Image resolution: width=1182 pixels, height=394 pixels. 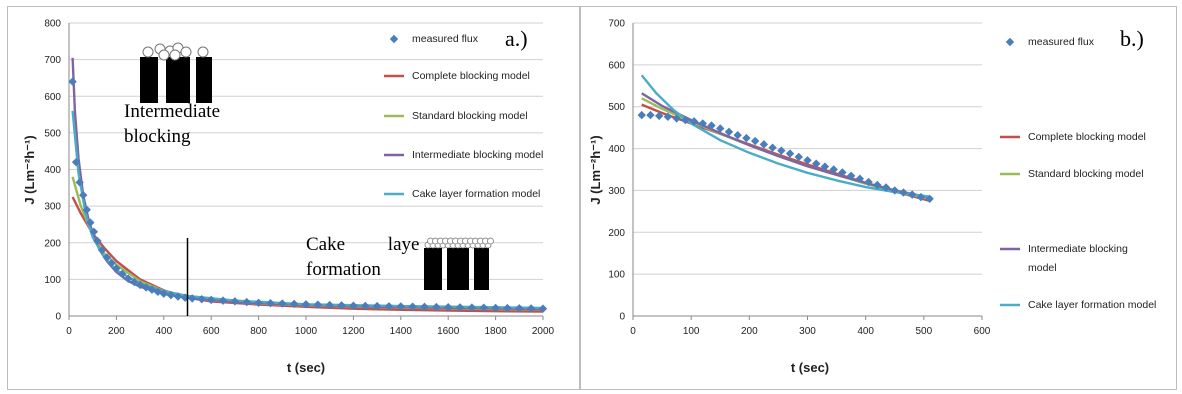 I want to click on y-tick-label: 0, so click(x=58, y=317).